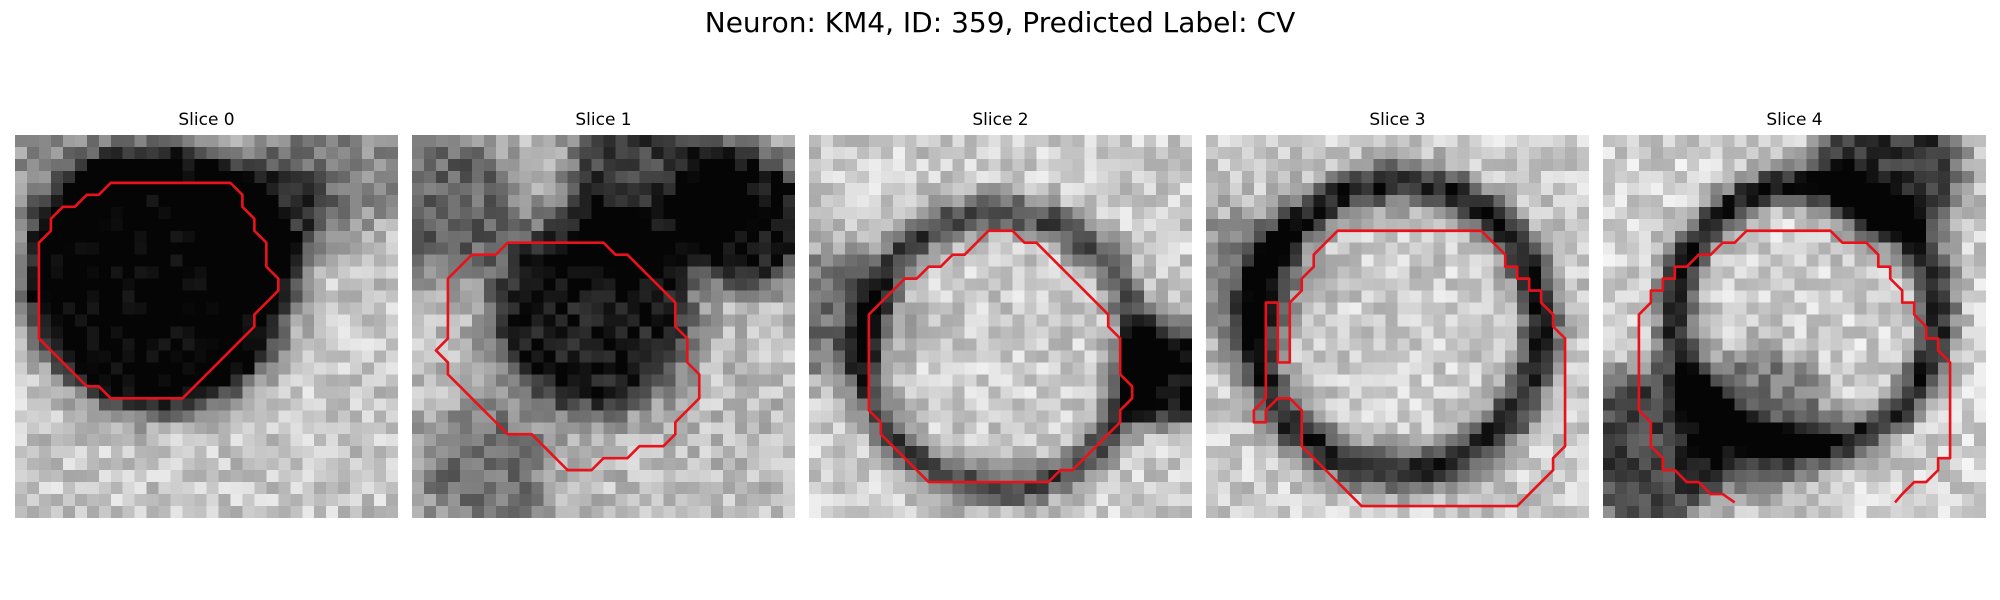 The height and width of the screenshot is (600, 2000). Describe the element at coordinates (1794, 120) in the screenshot. I see `slice-title: Slice 4` at that location.